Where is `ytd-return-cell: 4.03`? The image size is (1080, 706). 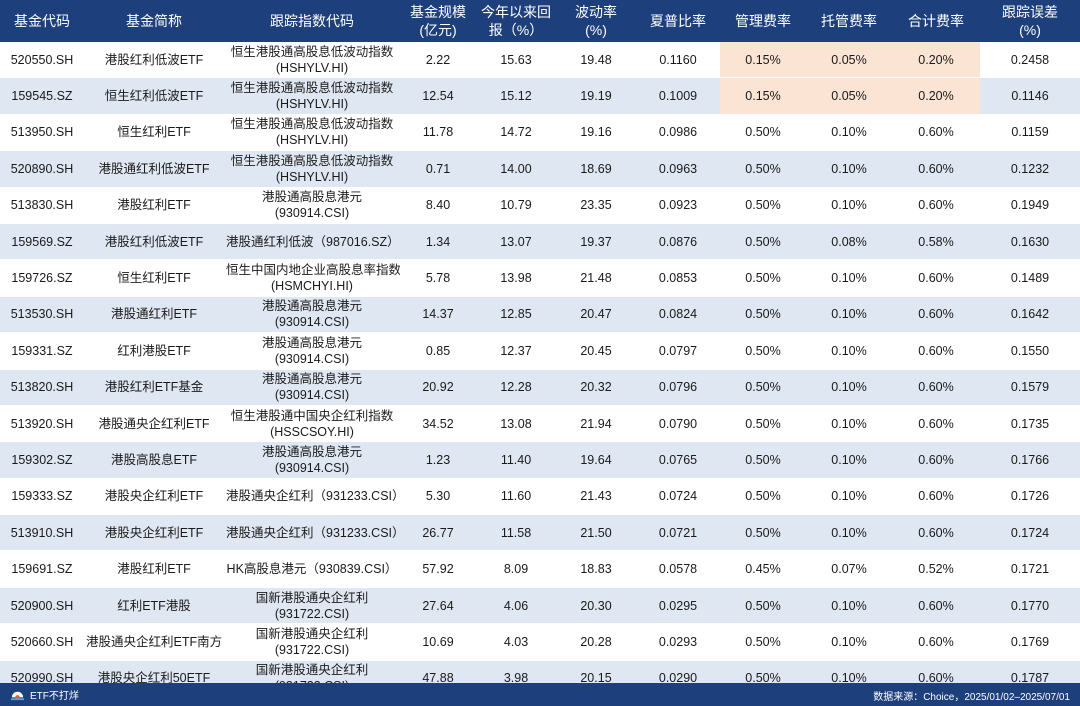 ytd-return-cell: 4.03 is located at coordinates (516, 642).